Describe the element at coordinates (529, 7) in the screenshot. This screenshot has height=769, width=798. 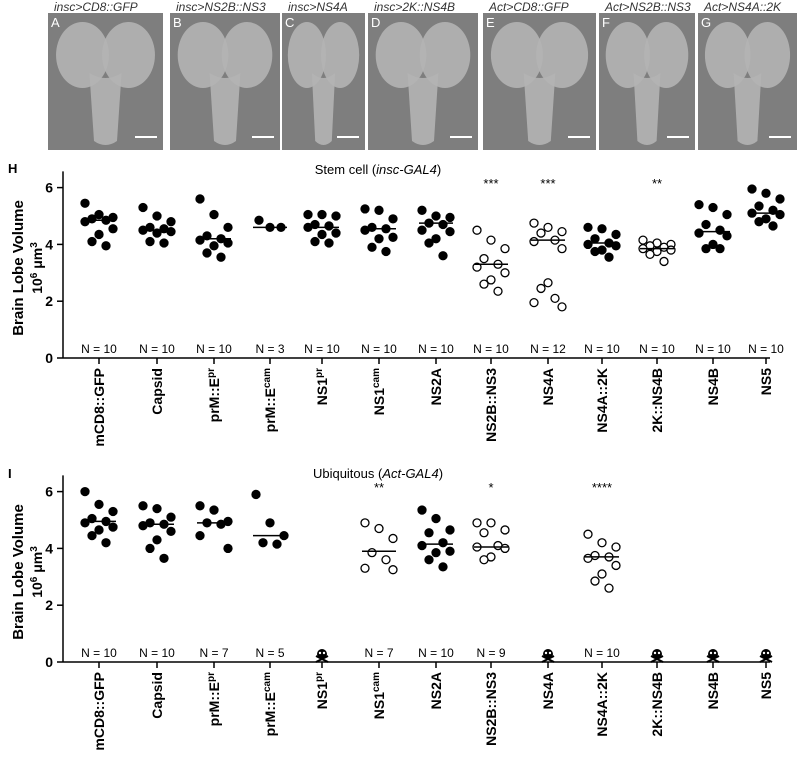
I see `panel-title: Act>CD8::GFP` at that location.